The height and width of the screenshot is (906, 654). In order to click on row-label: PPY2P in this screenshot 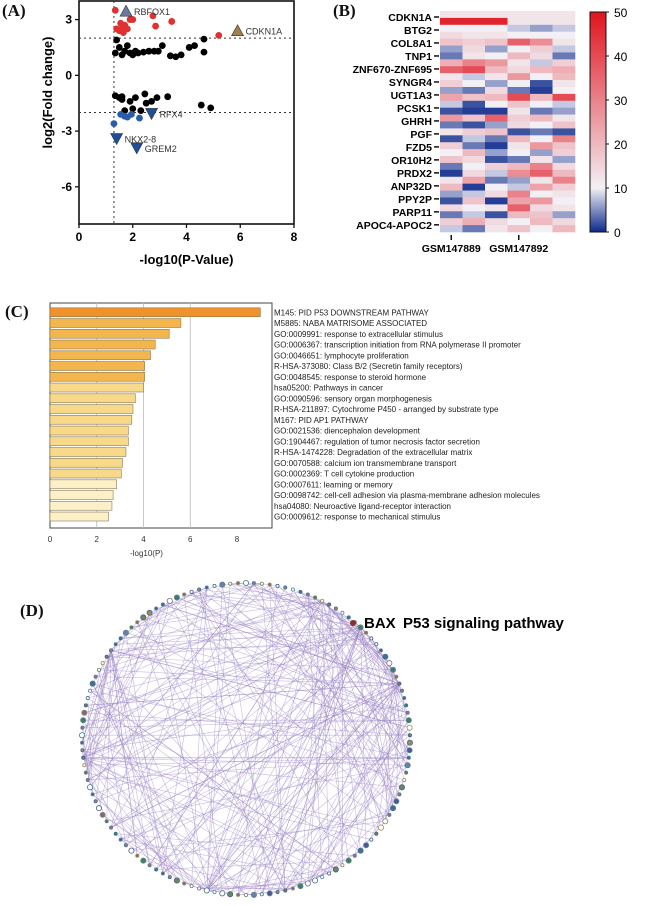, I will do `click(415, 200)`.